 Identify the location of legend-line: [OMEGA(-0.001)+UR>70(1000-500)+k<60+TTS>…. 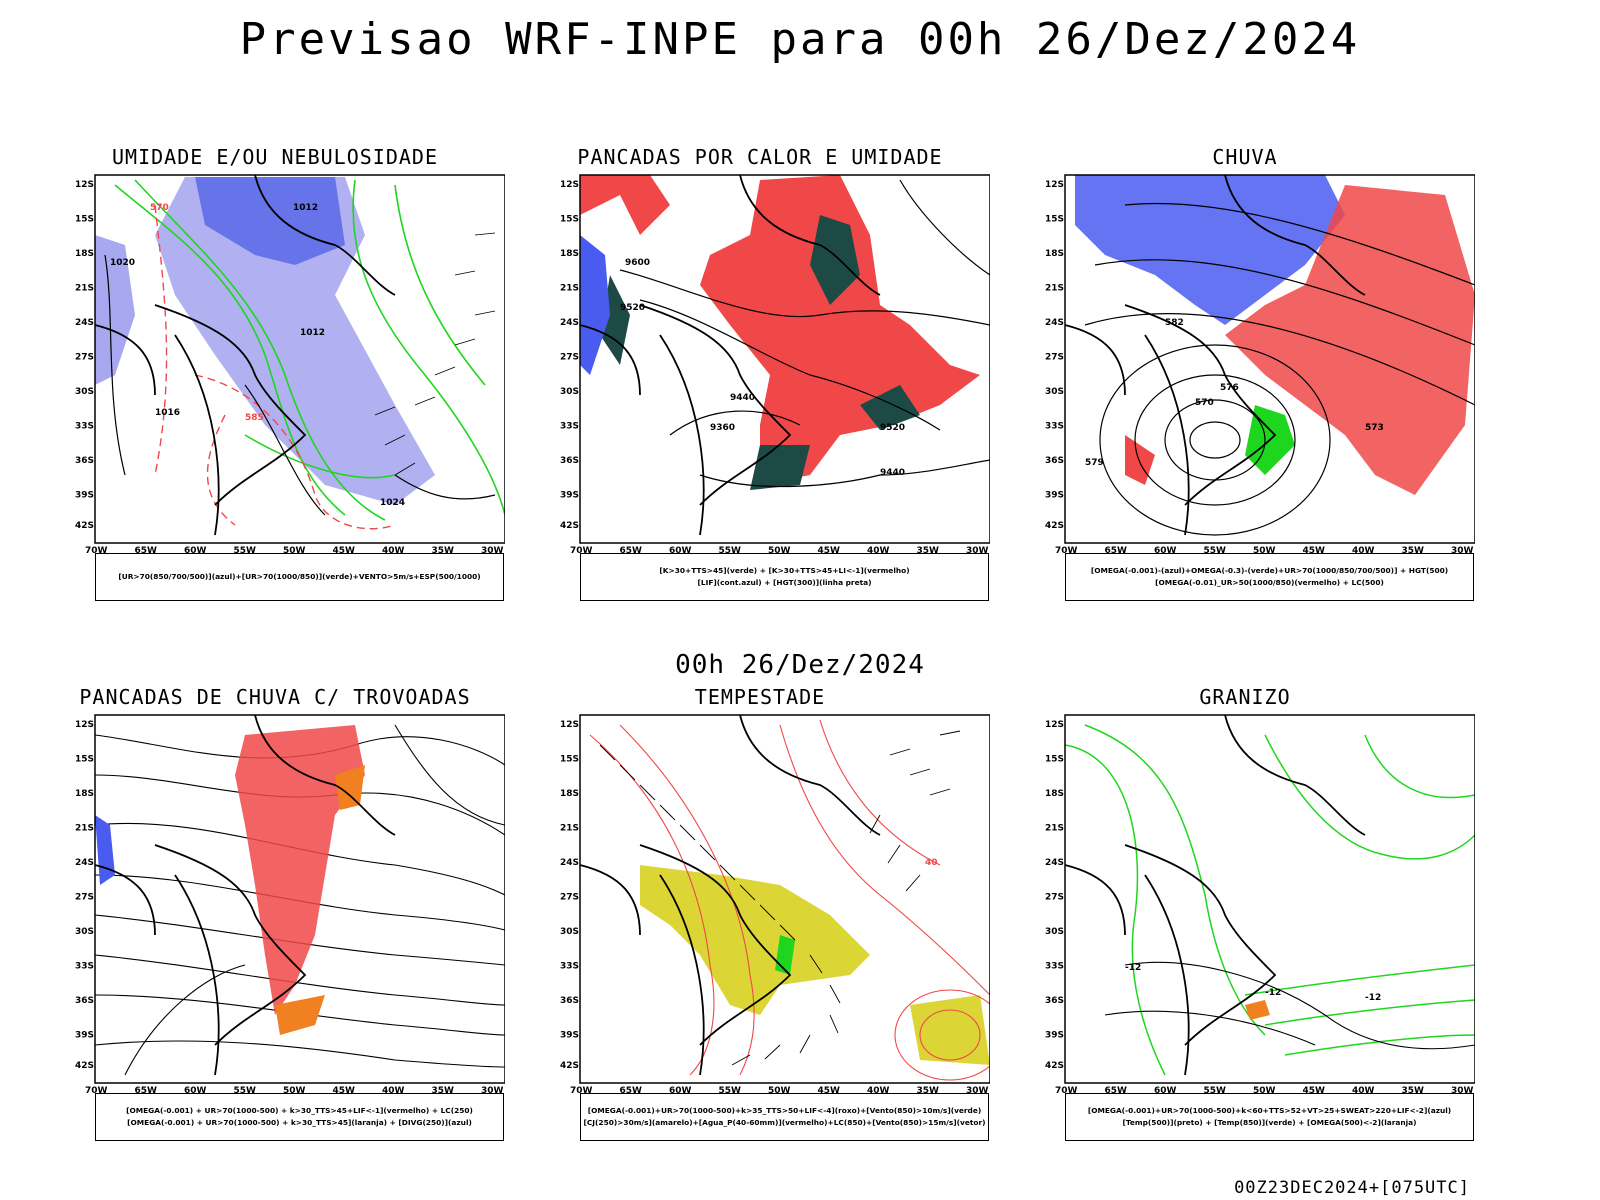
(1269, 1110).